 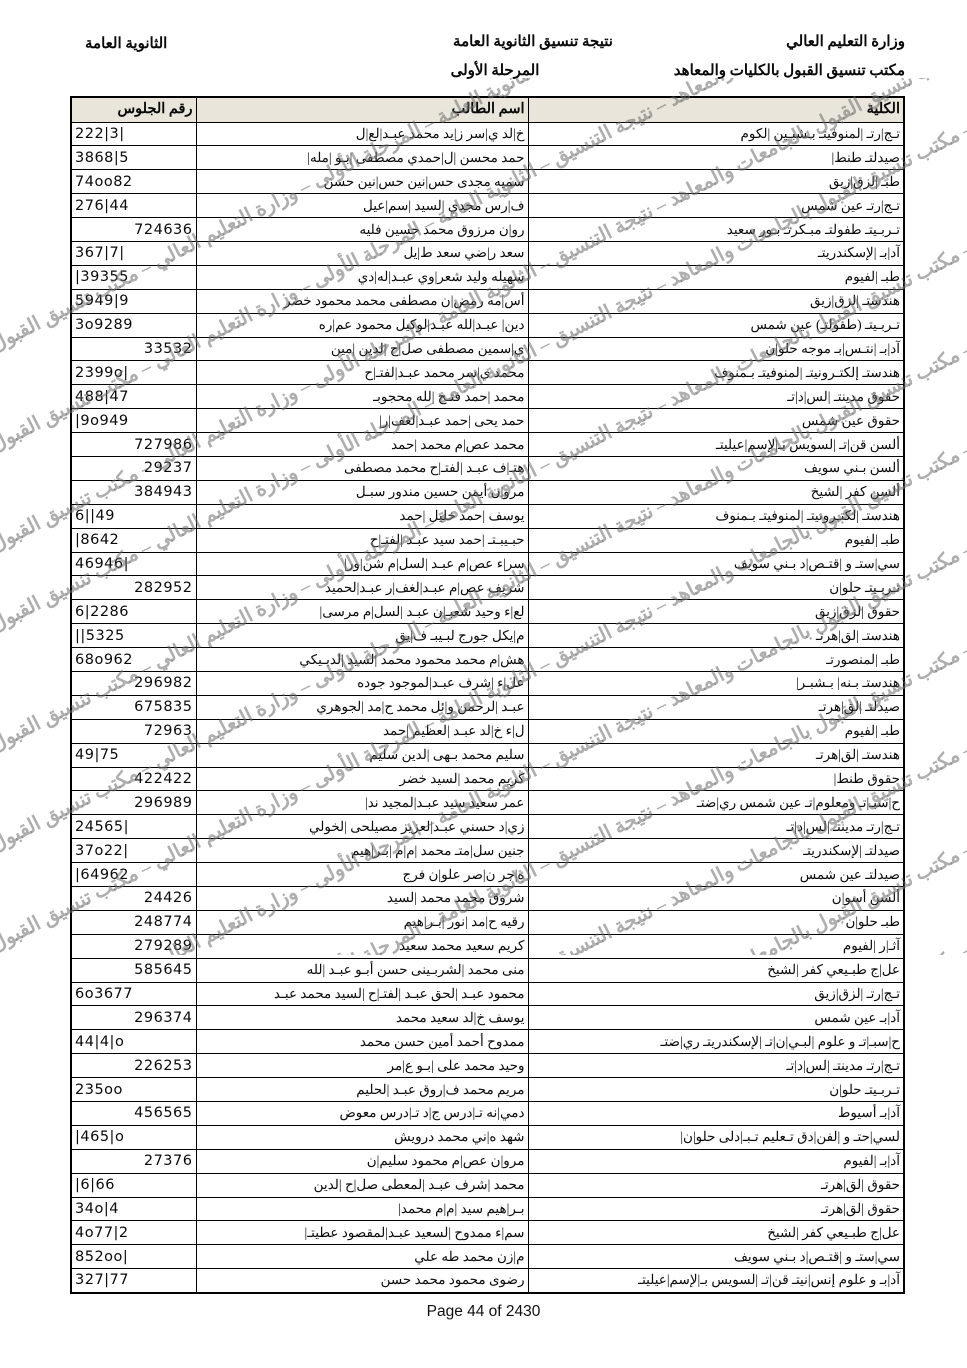 I want to click on header-stage-title: المرحلة الأولى, so click(x=495, y=70).